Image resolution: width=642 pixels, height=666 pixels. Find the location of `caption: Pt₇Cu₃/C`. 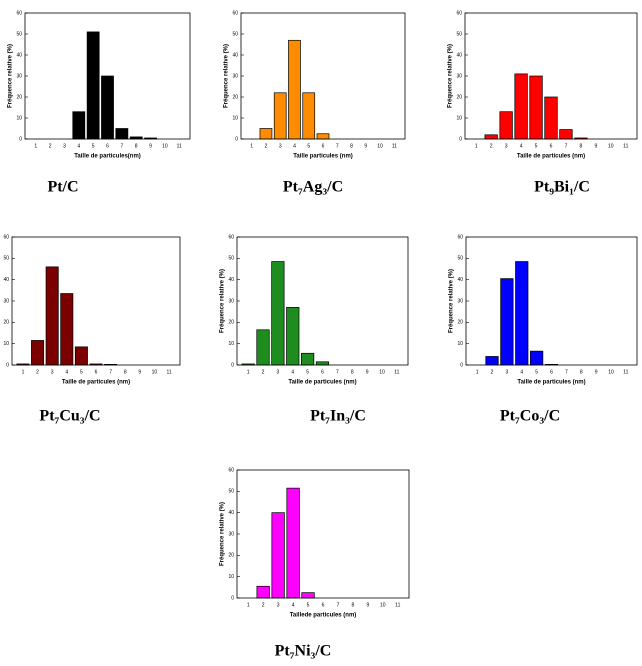

caption: Pt₇Cu₃/C is located at coordinates (69, 416).